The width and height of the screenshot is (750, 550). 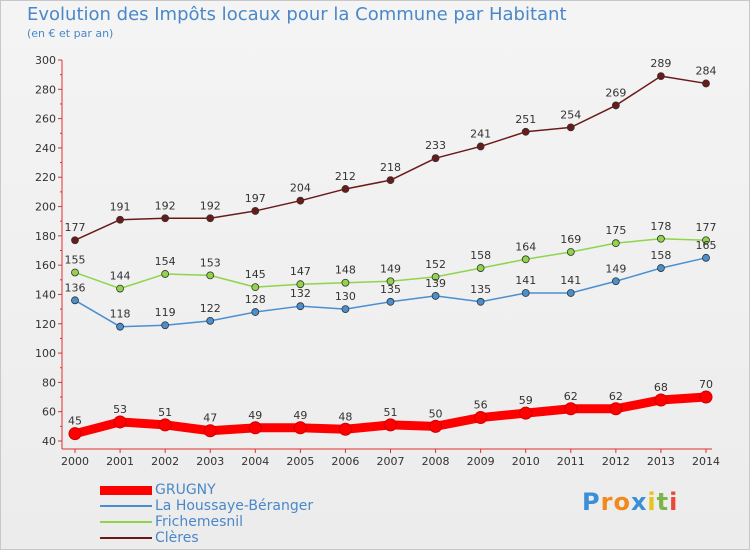 I want to click on logo-letter: t, so click(x=663, y=502).